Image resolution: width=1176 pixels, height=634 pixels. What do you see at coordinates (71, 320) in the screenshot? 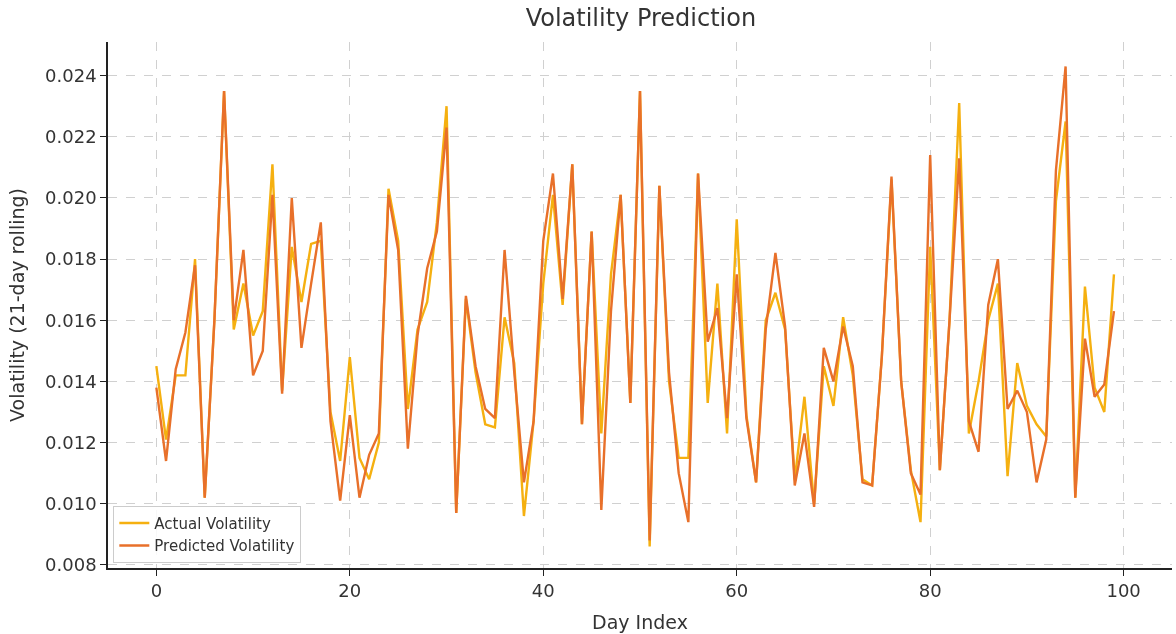
I see `y-tick-label: 0.016` at bounding box center [71, 320].